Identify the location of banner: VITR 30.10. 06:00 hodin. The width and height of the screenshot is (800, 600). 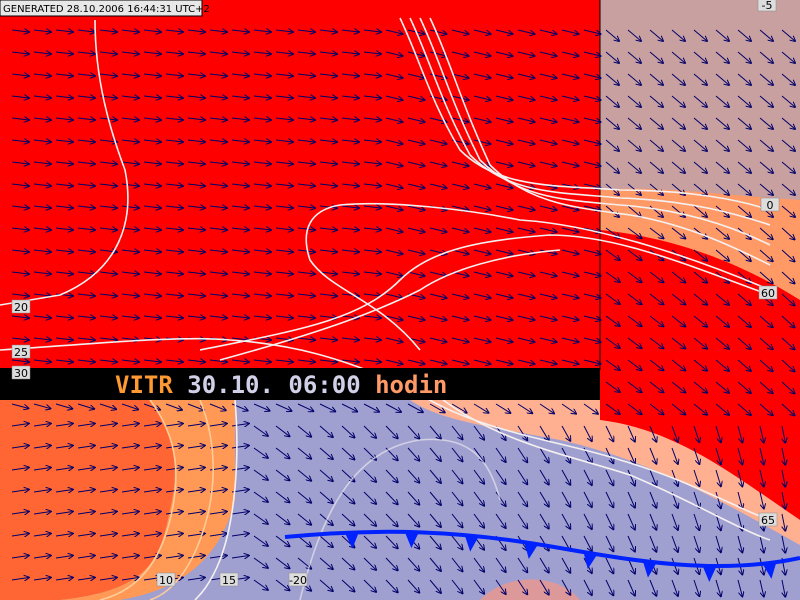
(281, 385).